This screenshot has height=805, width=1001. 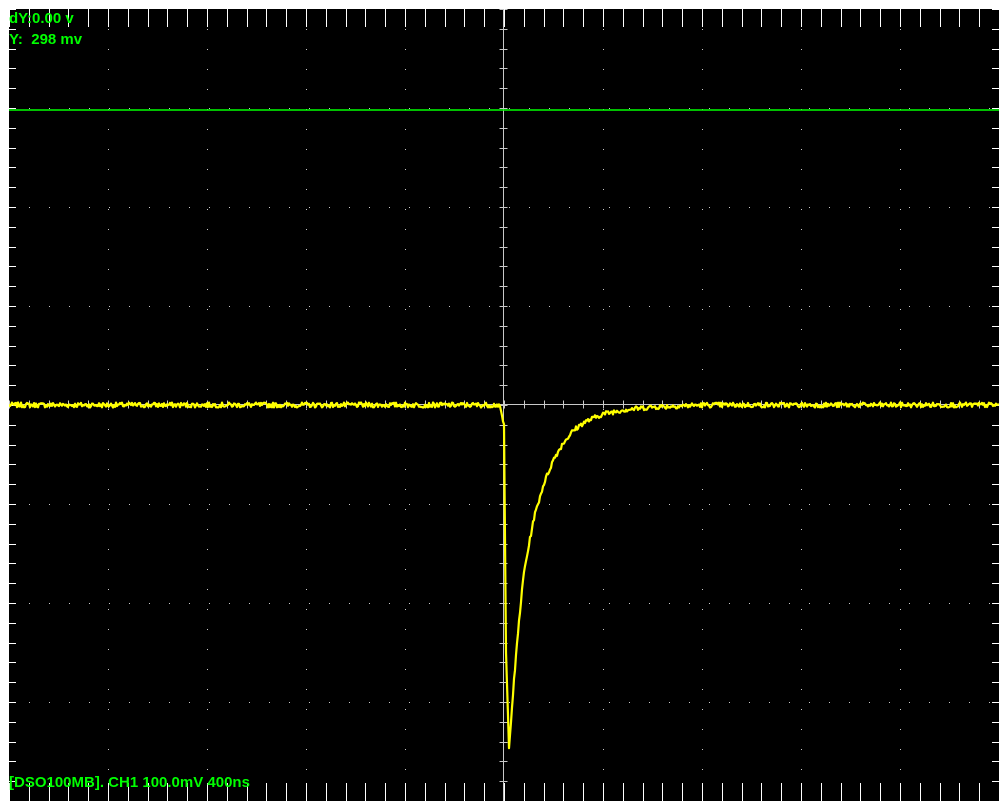 I want to click on dy-readout: dY:0.00 v, so click(x=41, y=18).